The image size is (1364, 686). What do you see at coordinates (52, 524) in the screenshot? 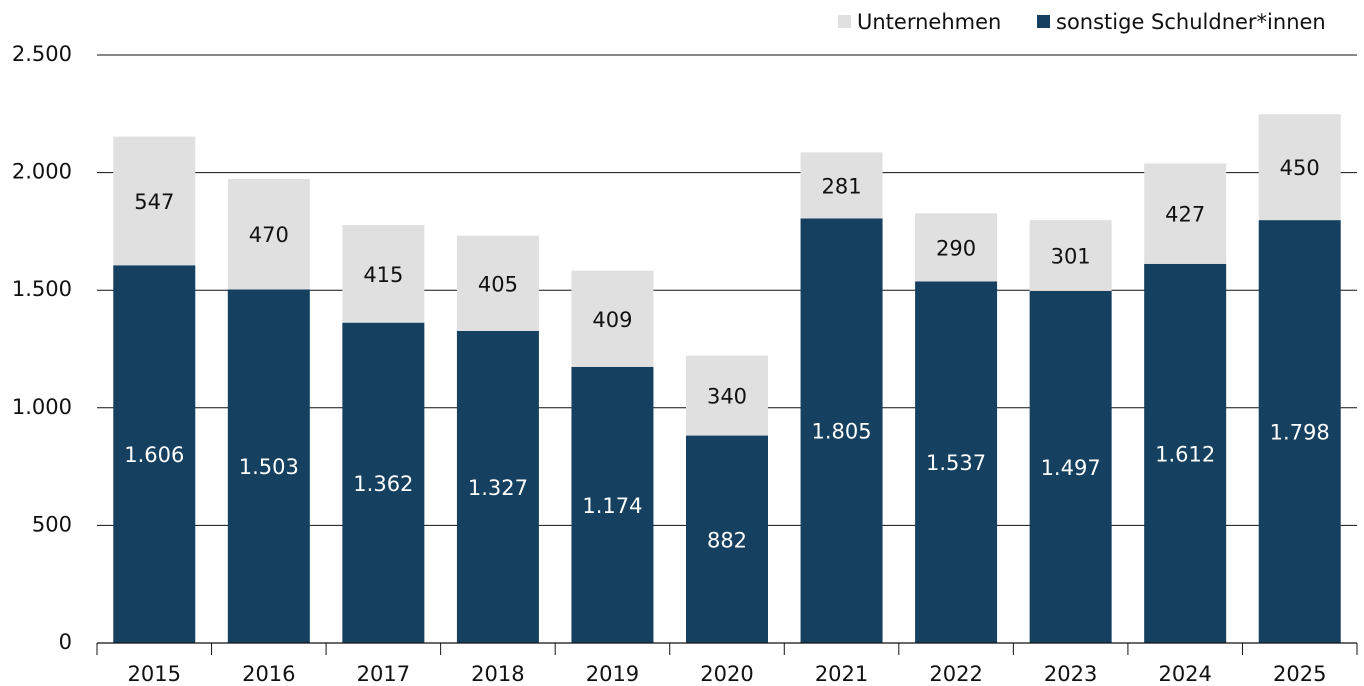
I see `y-tick-label: 500` at bounding box center [52, 524].